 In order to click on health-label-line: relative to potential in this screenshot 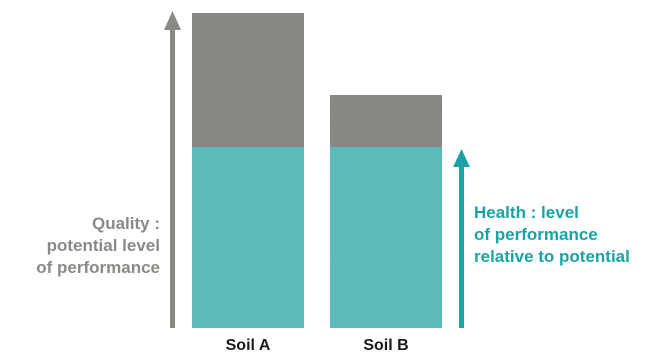, I will do `click(552, 256)`.